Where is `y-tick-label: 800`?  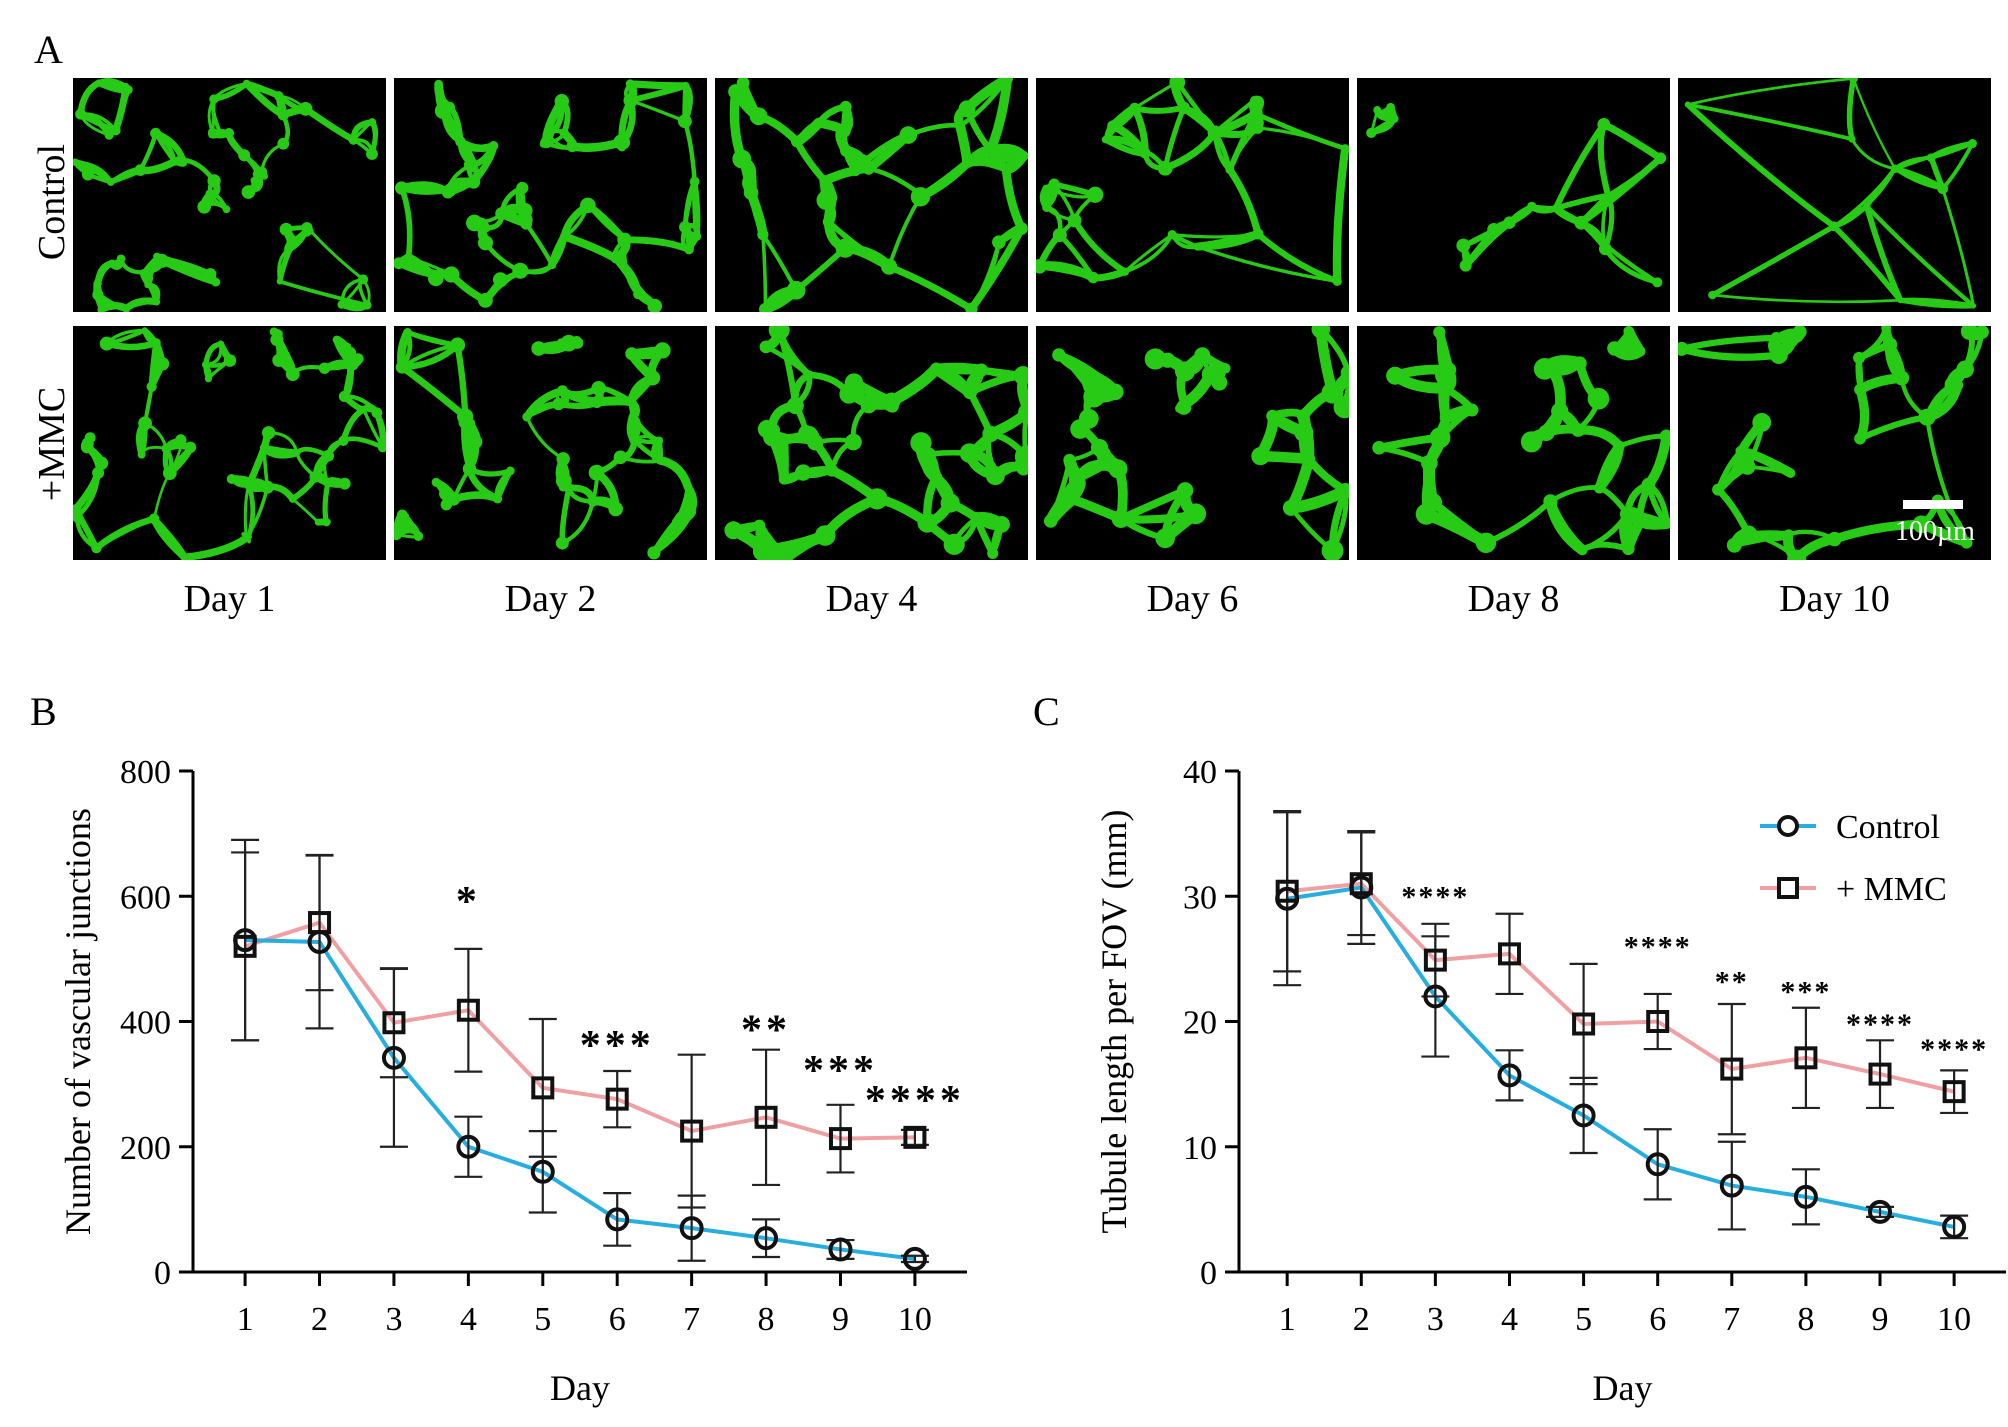
y-tick-label: 800 is located at coordinates (145, 772).